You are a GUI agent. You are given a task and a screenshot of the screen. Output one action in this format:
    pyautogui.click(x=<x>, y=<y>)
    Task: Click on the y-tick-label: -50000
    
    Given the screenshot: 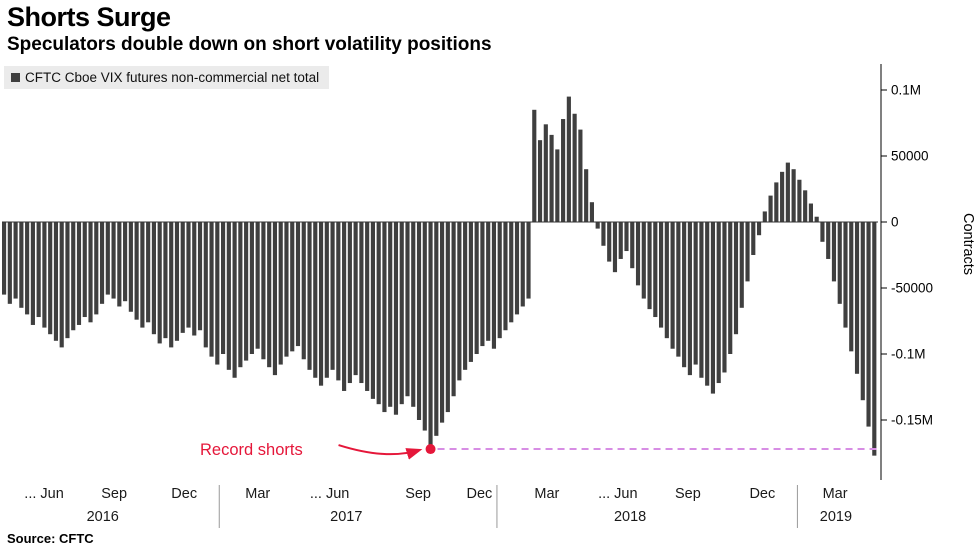 What is the action you would take?
    pyautogui.click(x=912, y=288)
    